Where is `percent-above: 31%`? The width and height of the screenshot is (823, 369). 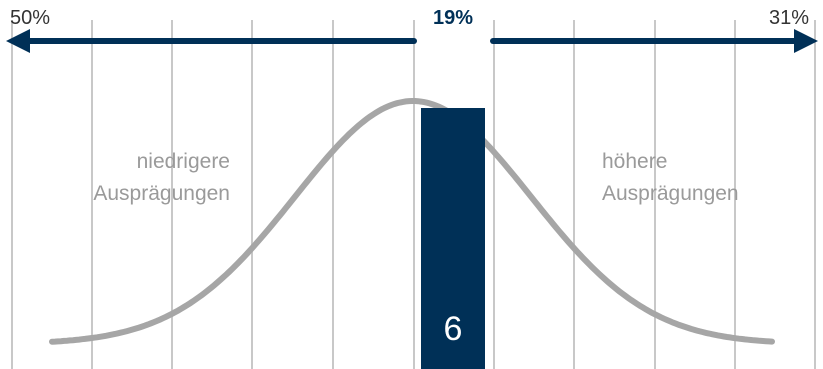 percent-above: 31% is located at coordinates (788, 18).